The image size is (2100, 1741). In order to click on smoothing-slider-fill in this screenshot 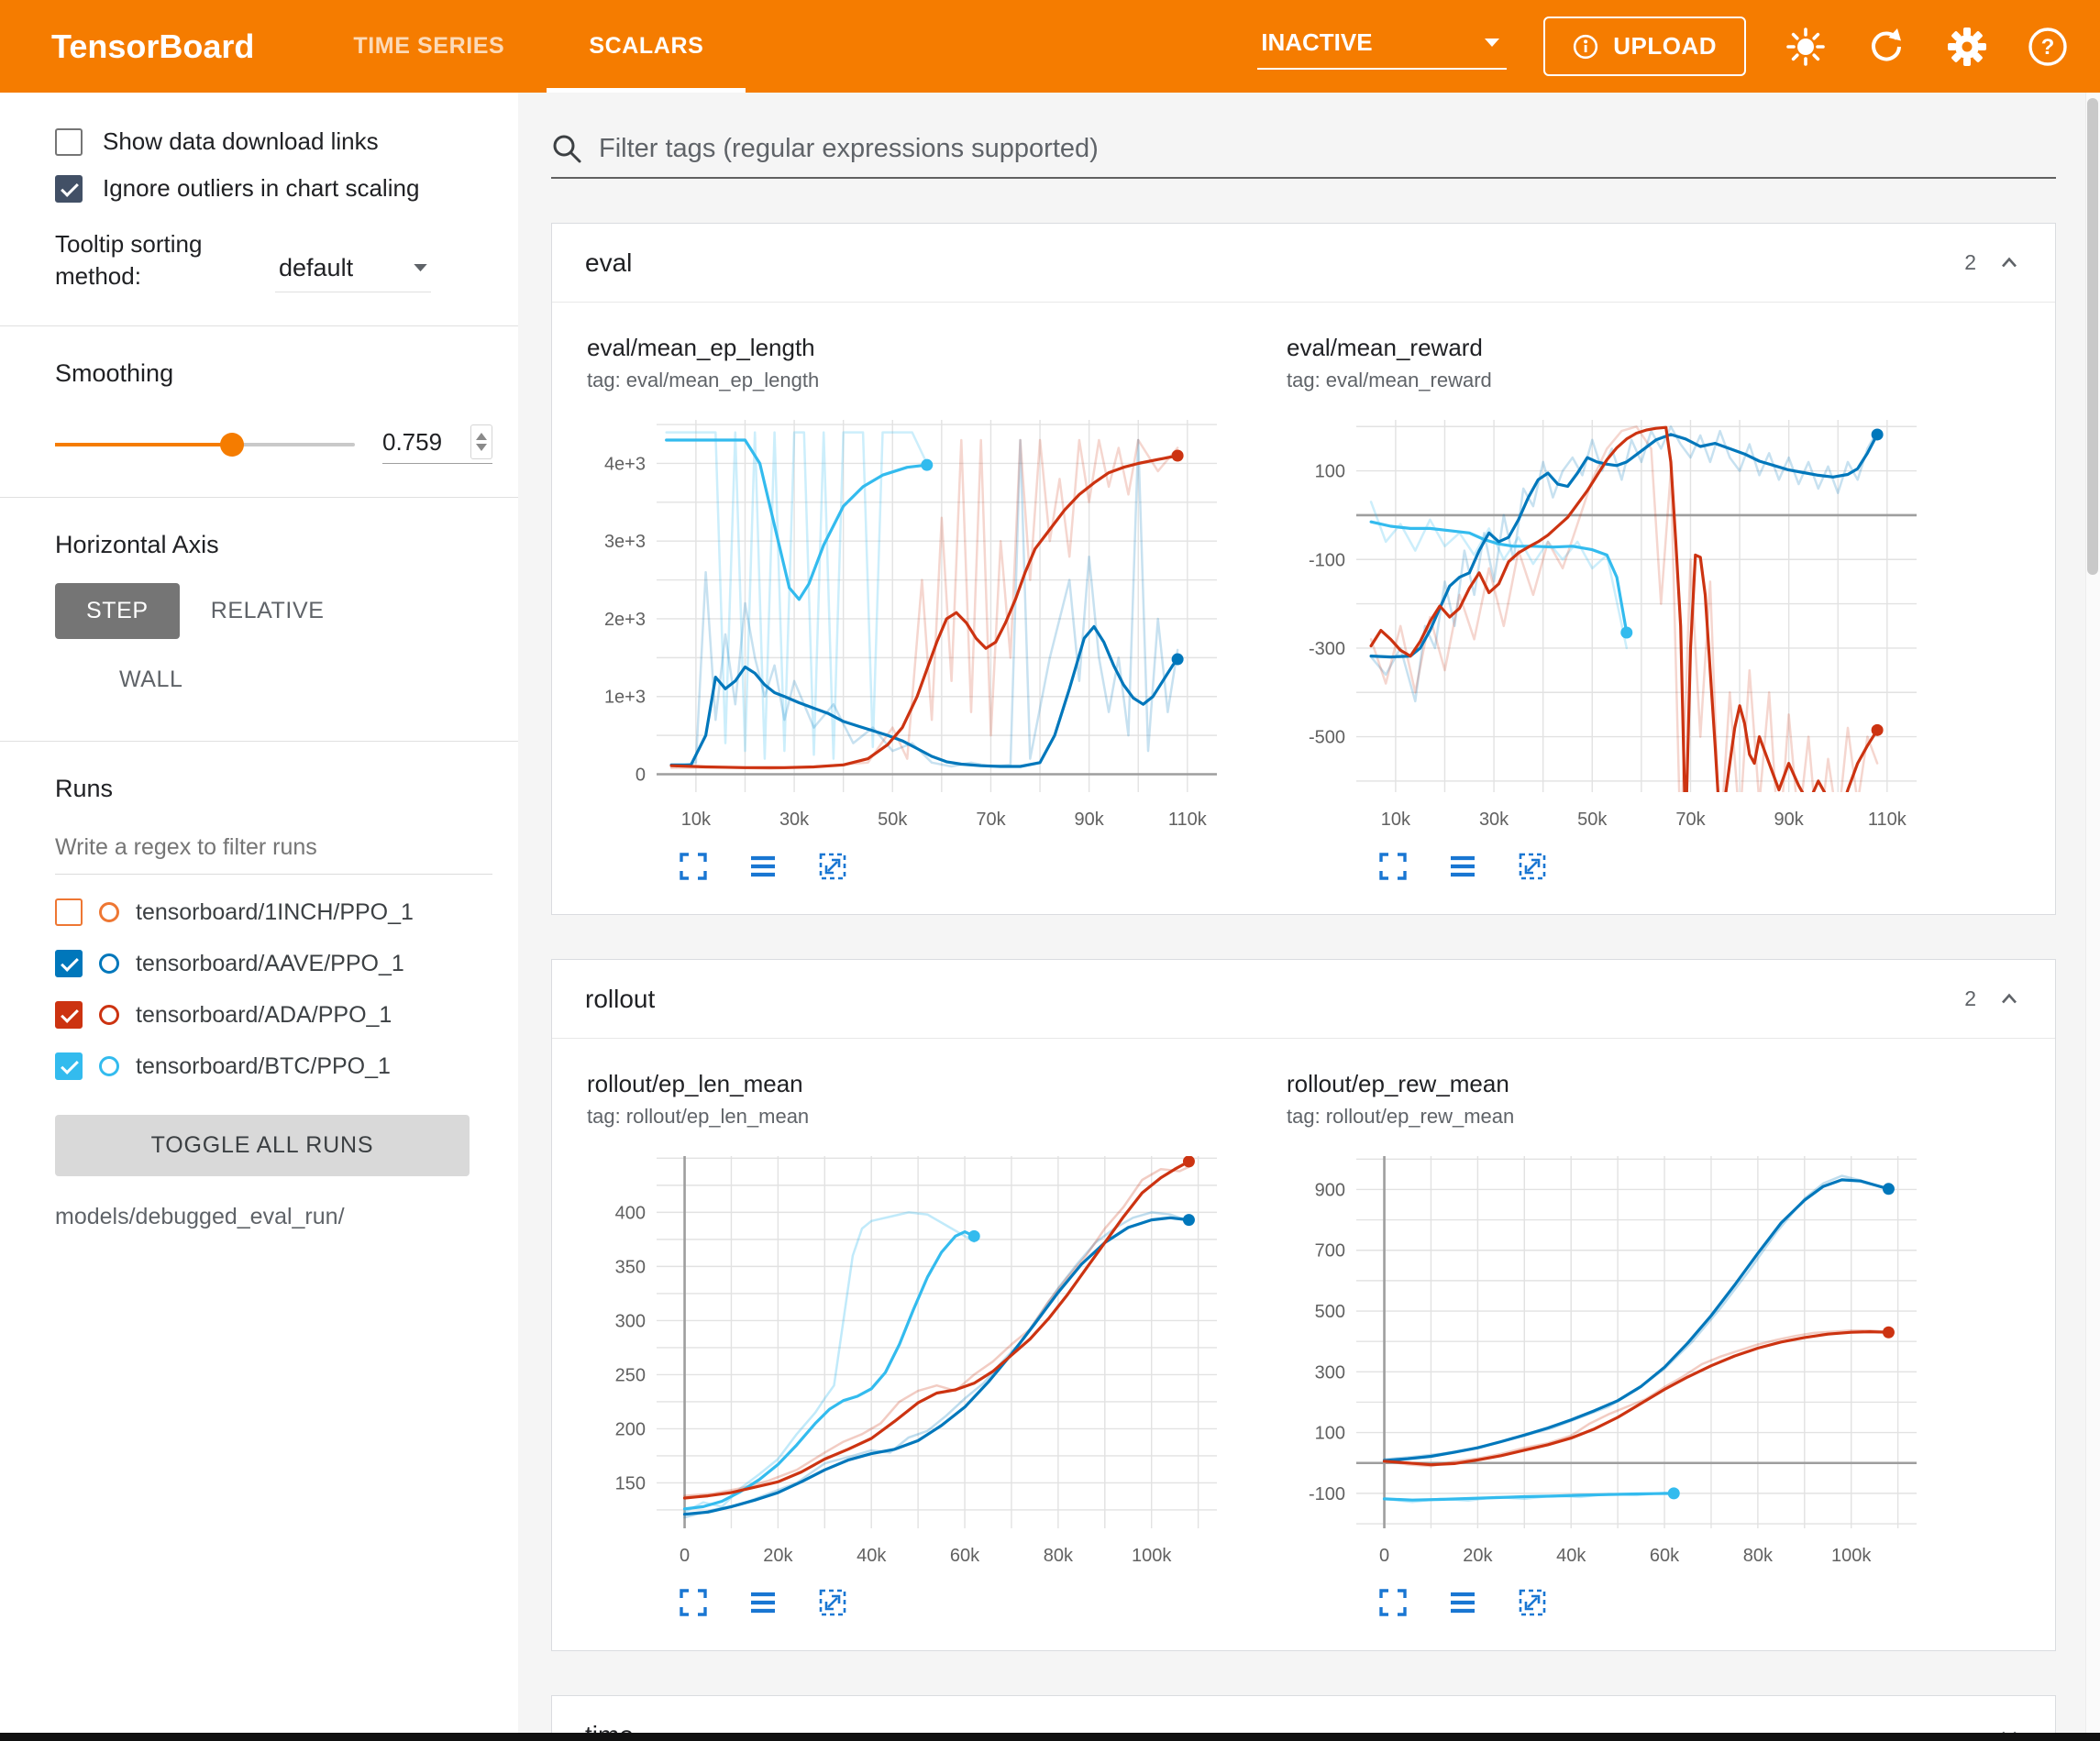, I will do `click(143, 444)`.